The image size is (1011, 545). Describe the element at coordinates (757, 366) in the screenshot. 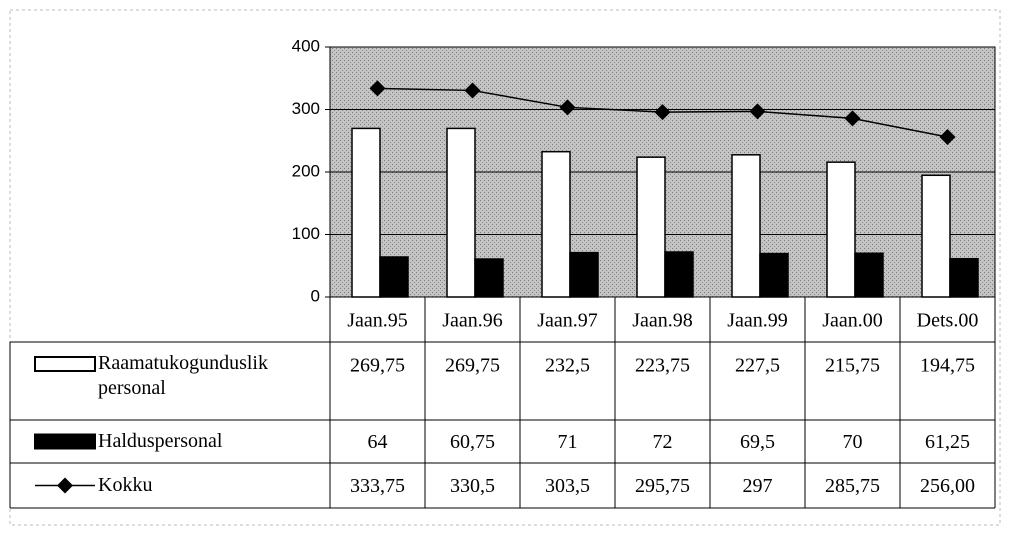

I see `table-value: 227,5` at that location.